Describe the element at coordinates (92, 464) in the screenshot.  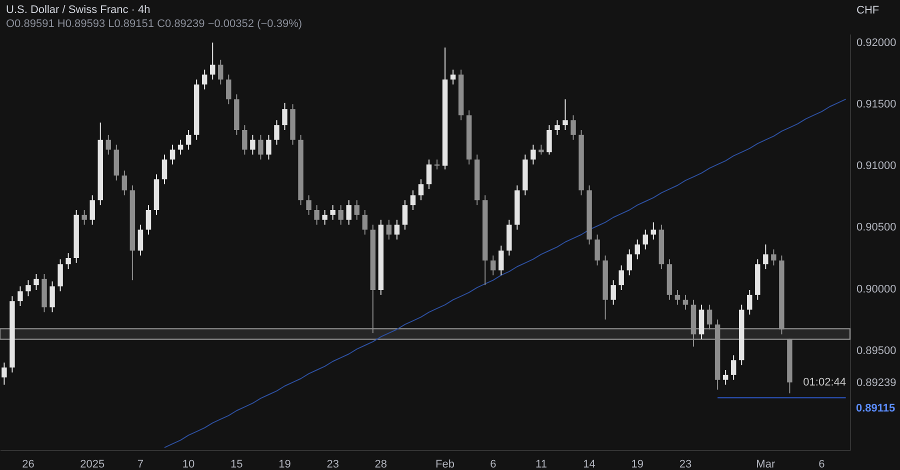
I see `x-tick-label: 2025` at that location.